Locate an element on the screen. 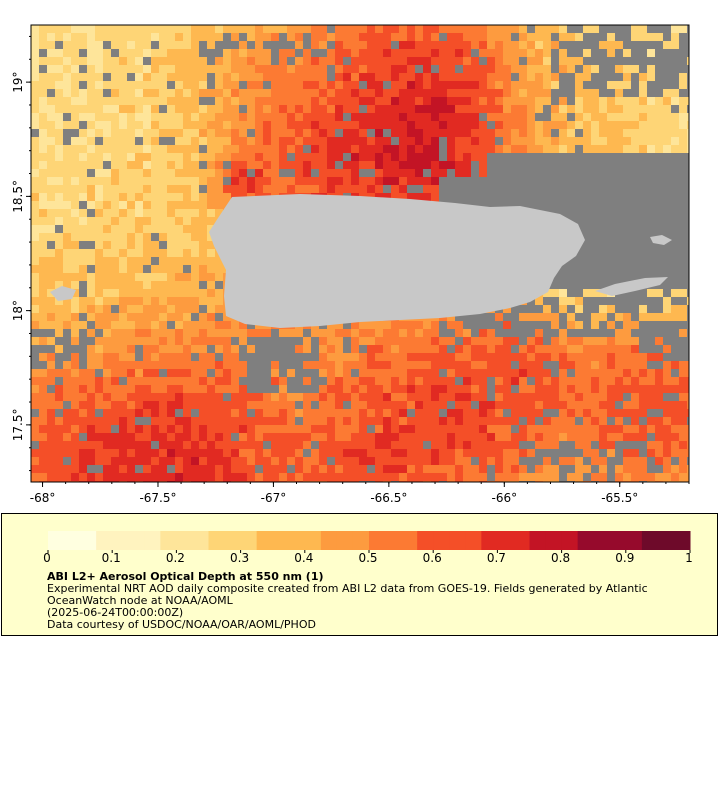 Image resolution: width=720 pixels, height=800 pixels. y-axis-tick-label: 18° is located at coordinates (18, 310).